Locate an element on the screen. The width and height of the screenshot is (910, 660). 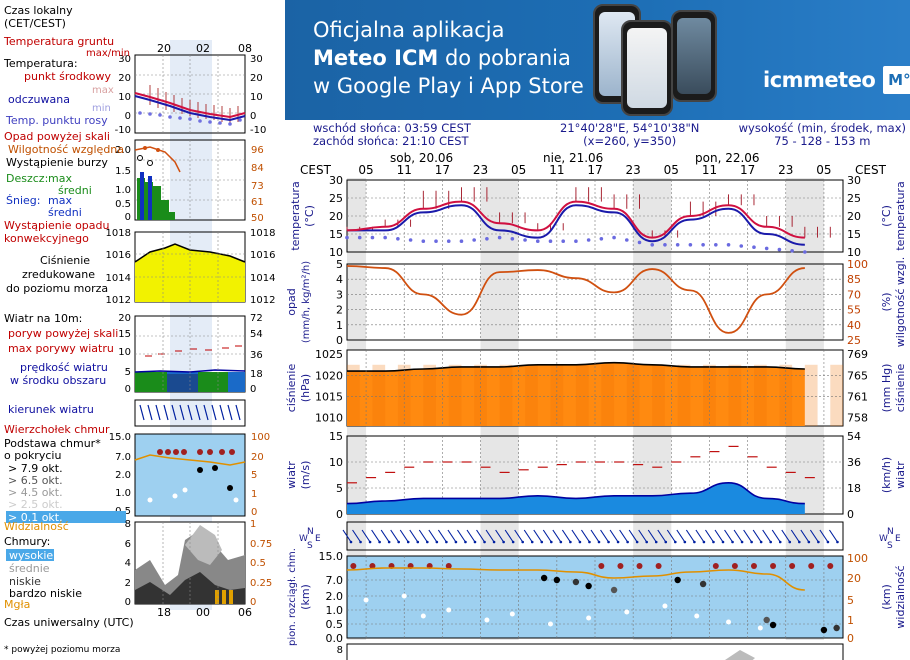
cest-label-left: CEST is located at coordinates (316, 170).